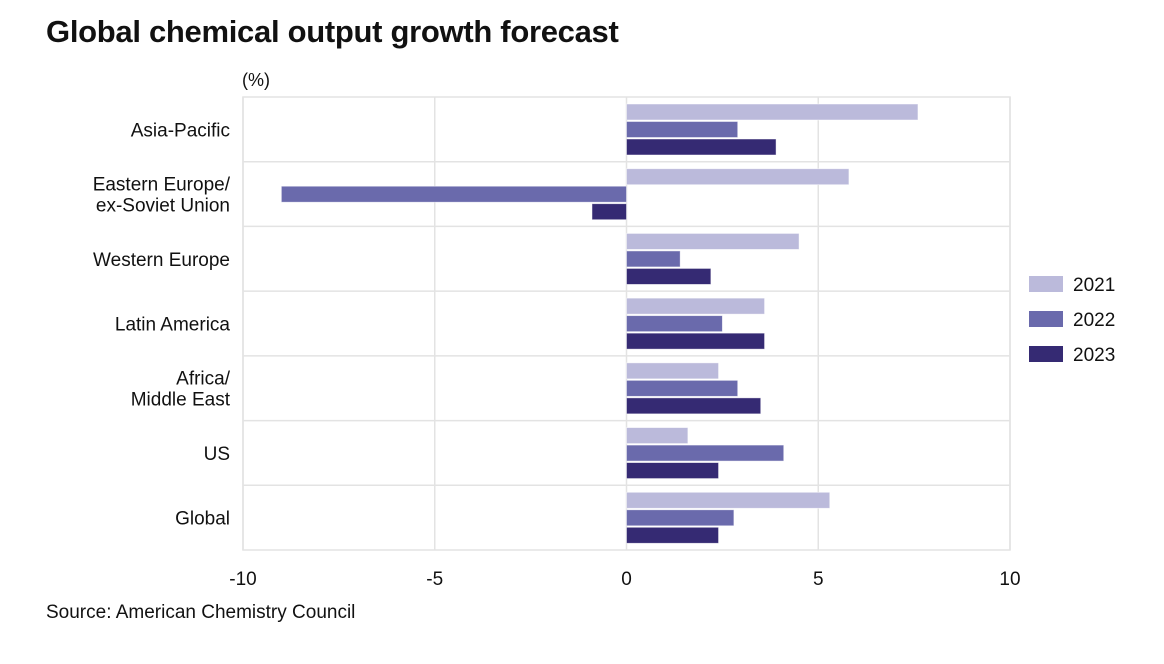 The image size is (1164, 664). Describe the element at coordinates (332, 31) in the screenshot. I see `chart-title: Global chemical output growth forecast` at that location.